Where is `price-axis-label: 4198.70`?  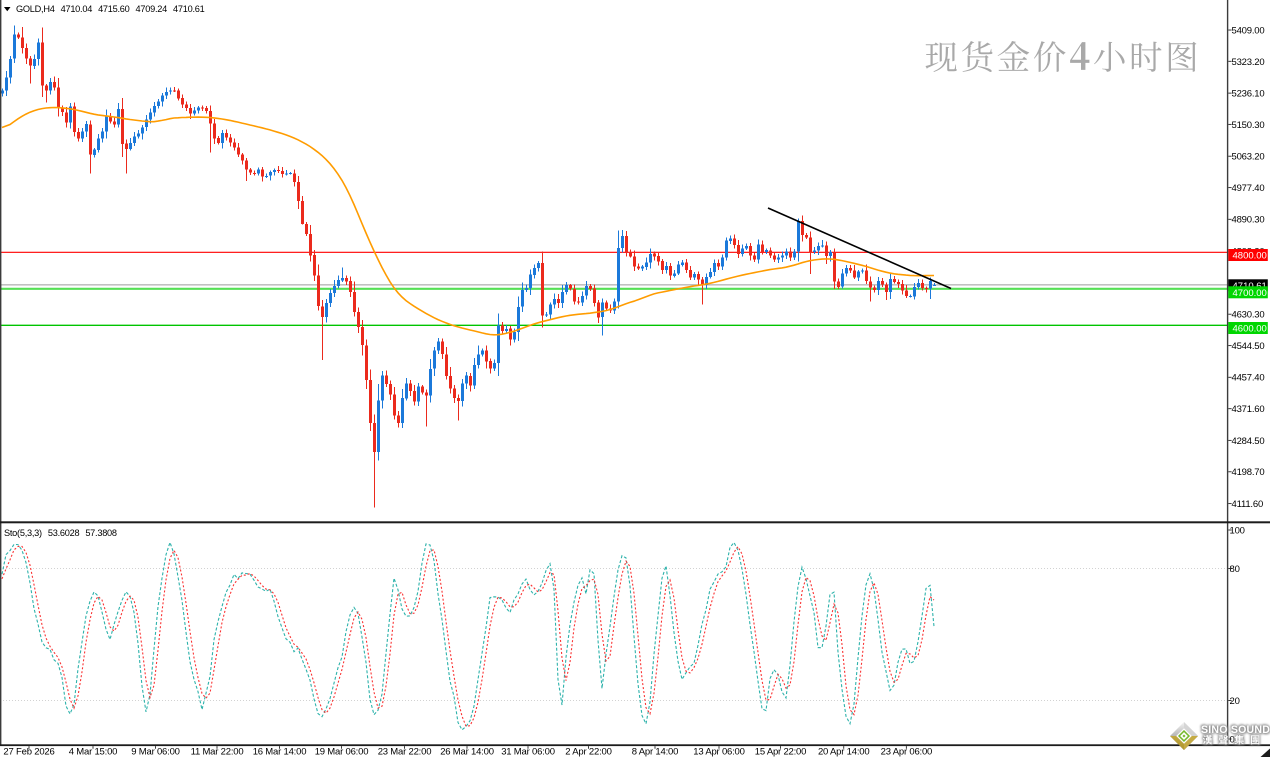 price-axis-label: 4198.70 is located at coordinates (1248, 472).